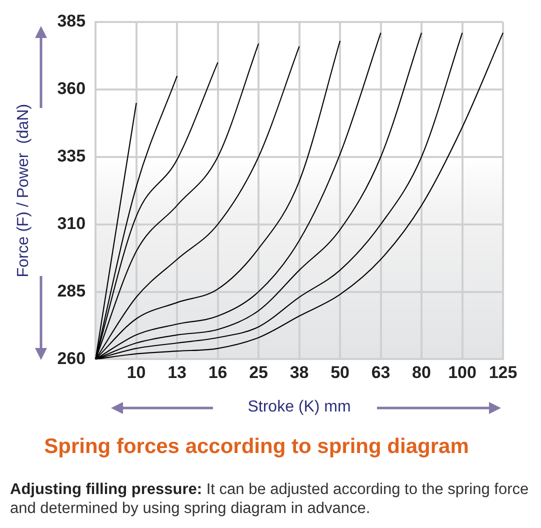  I want to click on x-tick-label: 80, so click(421, 372).